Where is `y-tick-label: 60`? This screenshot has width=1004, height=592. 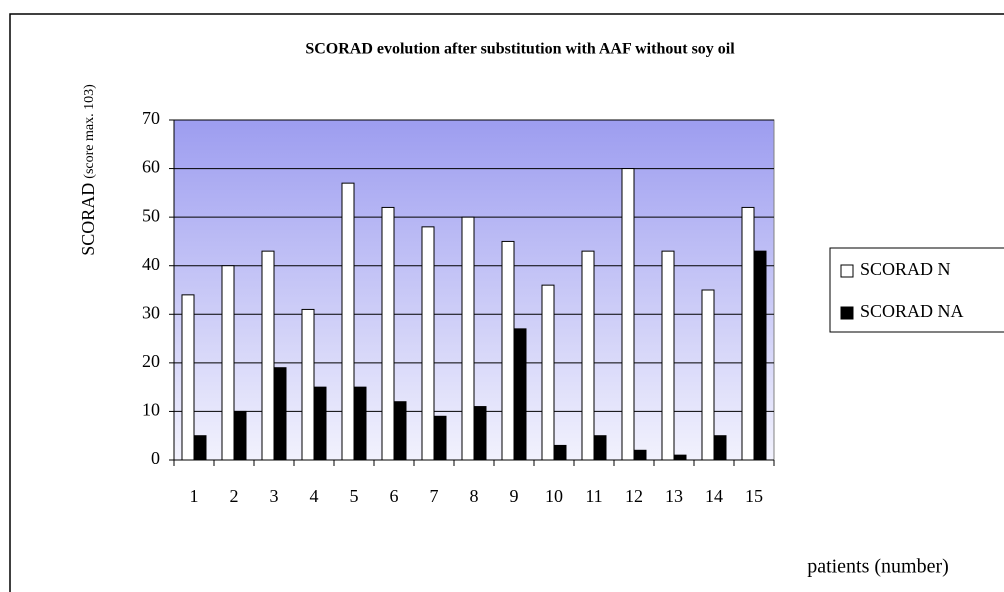 y-tick-label: 60 is located at coordinates (151, 167).